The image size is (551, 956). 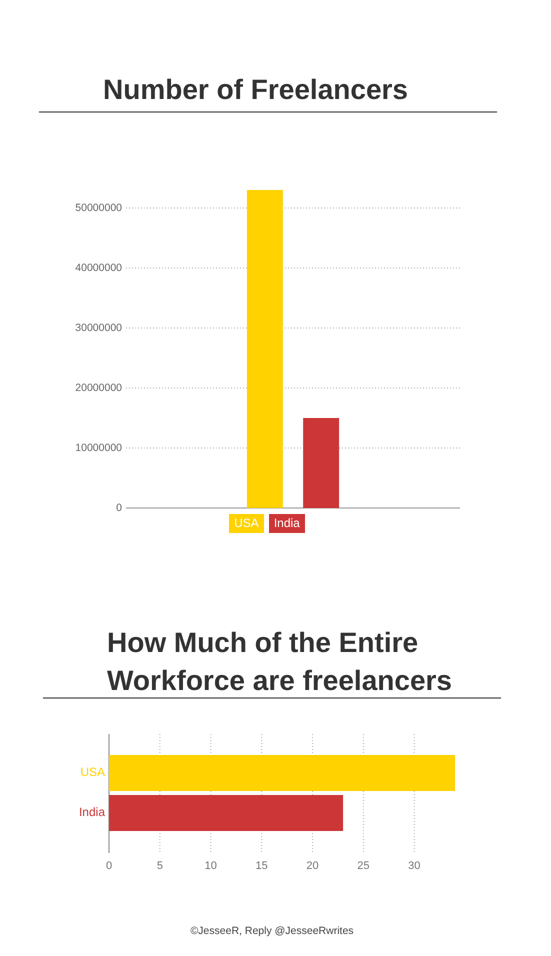 What do you see at coordinates (92, 772) in the screenshot?
I see `y-tick-label: USA` at bounding box center [92, 772].